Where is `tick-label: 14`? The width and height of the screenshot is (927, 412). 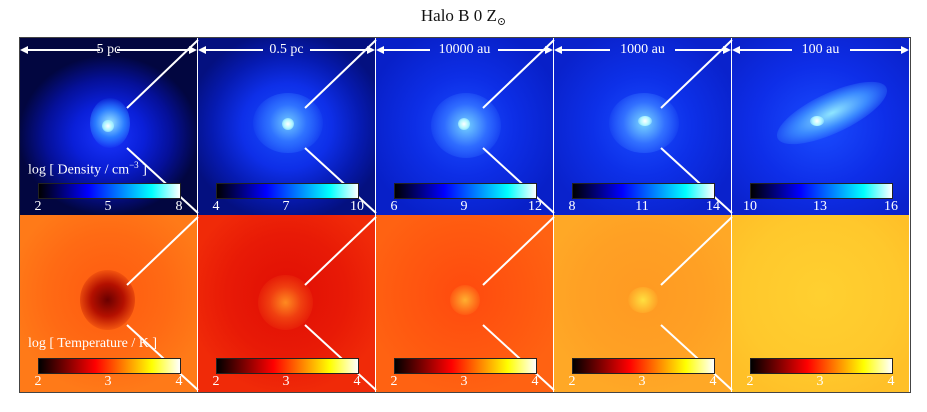
tick-label: 14 is located at coordinates (713, 206).